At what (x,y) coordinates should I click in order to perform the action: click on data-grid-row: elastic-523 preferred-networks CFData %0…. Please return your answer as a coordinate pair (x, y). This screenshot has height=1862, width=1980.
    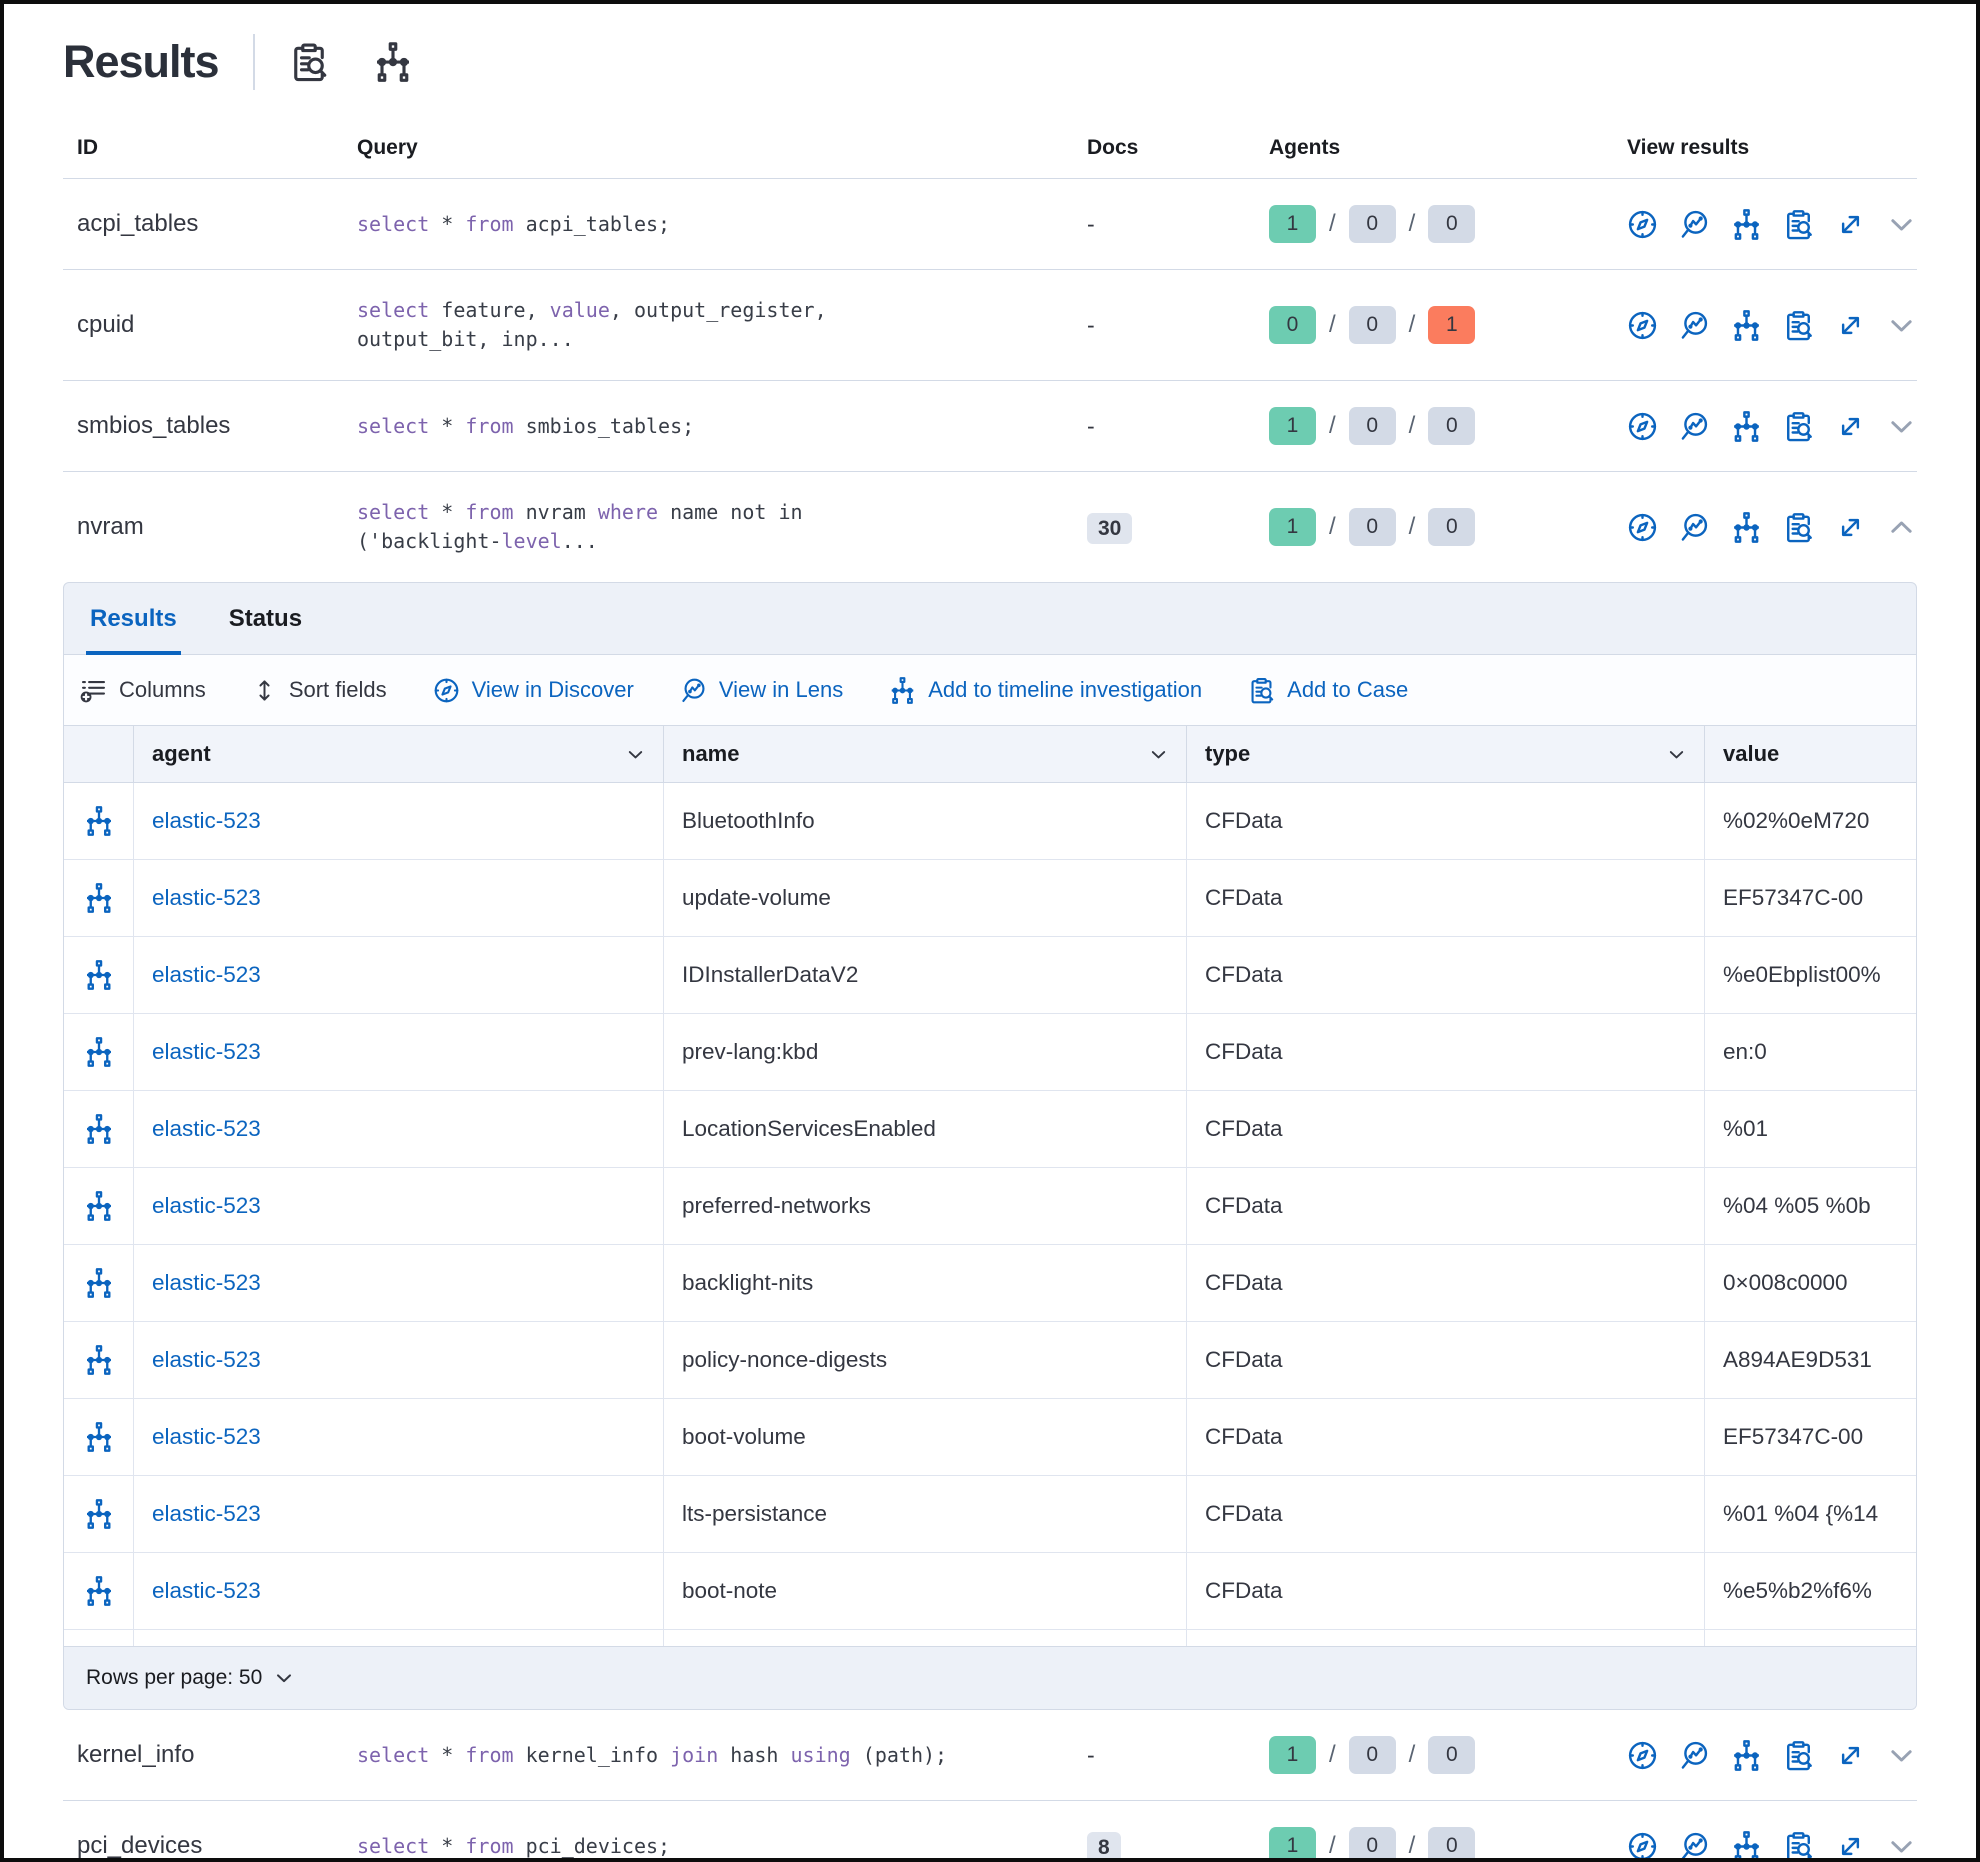
    Looking at the image, I should click on (990, 1206).